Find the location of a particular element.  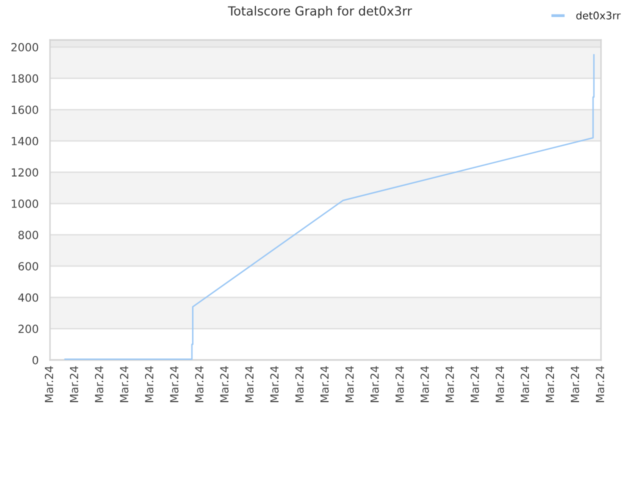

y-tick-label: 400 is located at coordinates (28, 297).